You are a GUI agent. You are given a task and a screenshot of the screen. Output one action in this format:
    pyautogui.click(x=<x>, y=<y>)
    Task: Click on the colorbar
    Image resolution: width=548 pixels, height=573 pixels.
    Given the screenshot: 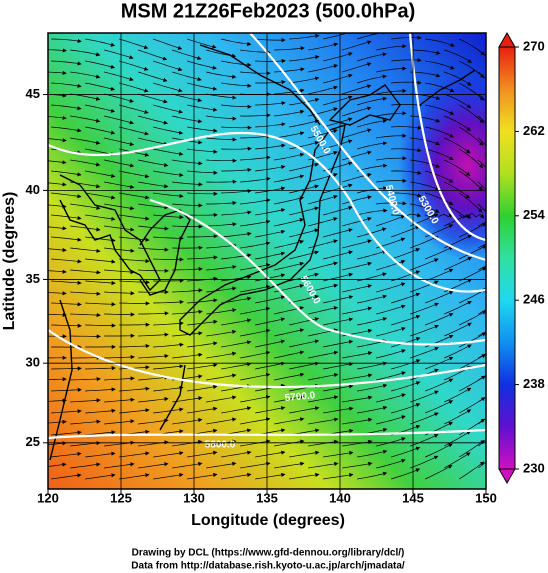 What is the action you would take?
    pyautogui.click(x=507, y=258)
    